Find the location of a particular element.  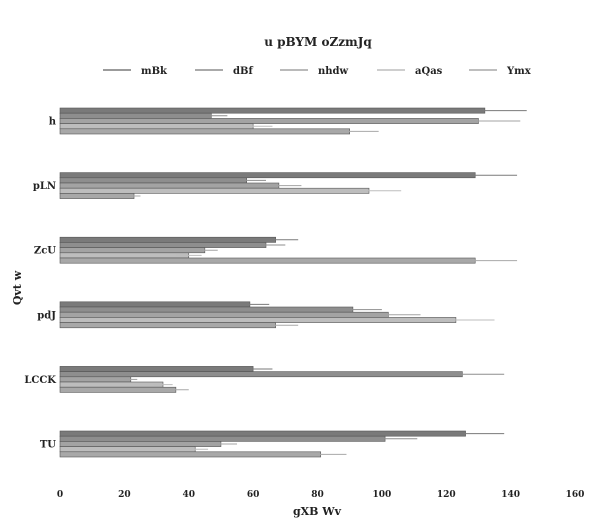

bar-Ymx-TU is located at coordinates (190, 454).